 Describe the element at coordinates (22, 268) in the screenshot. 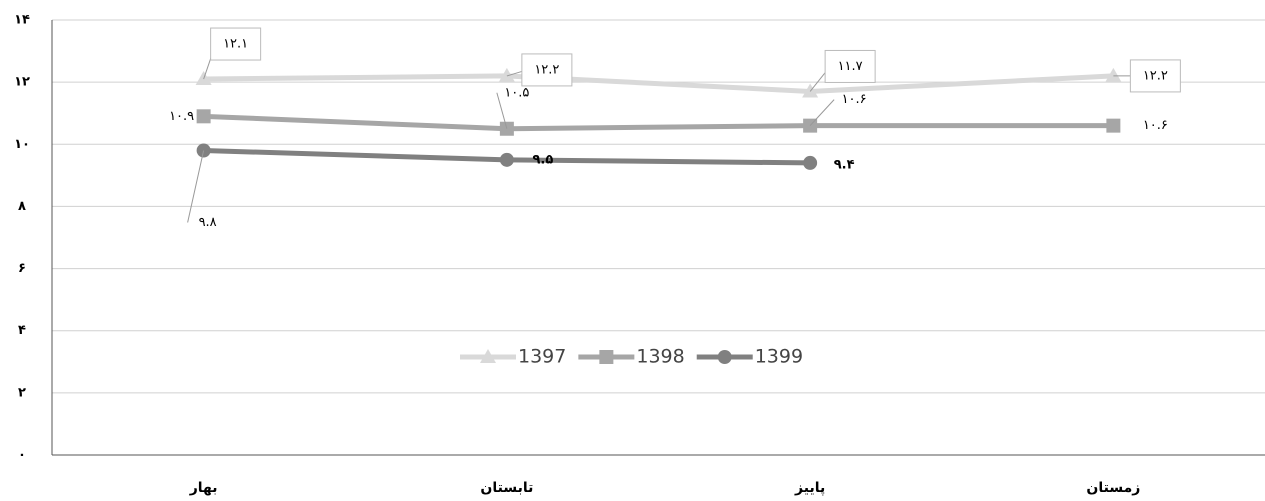

I see `y-tick-label: ۶` at that location.